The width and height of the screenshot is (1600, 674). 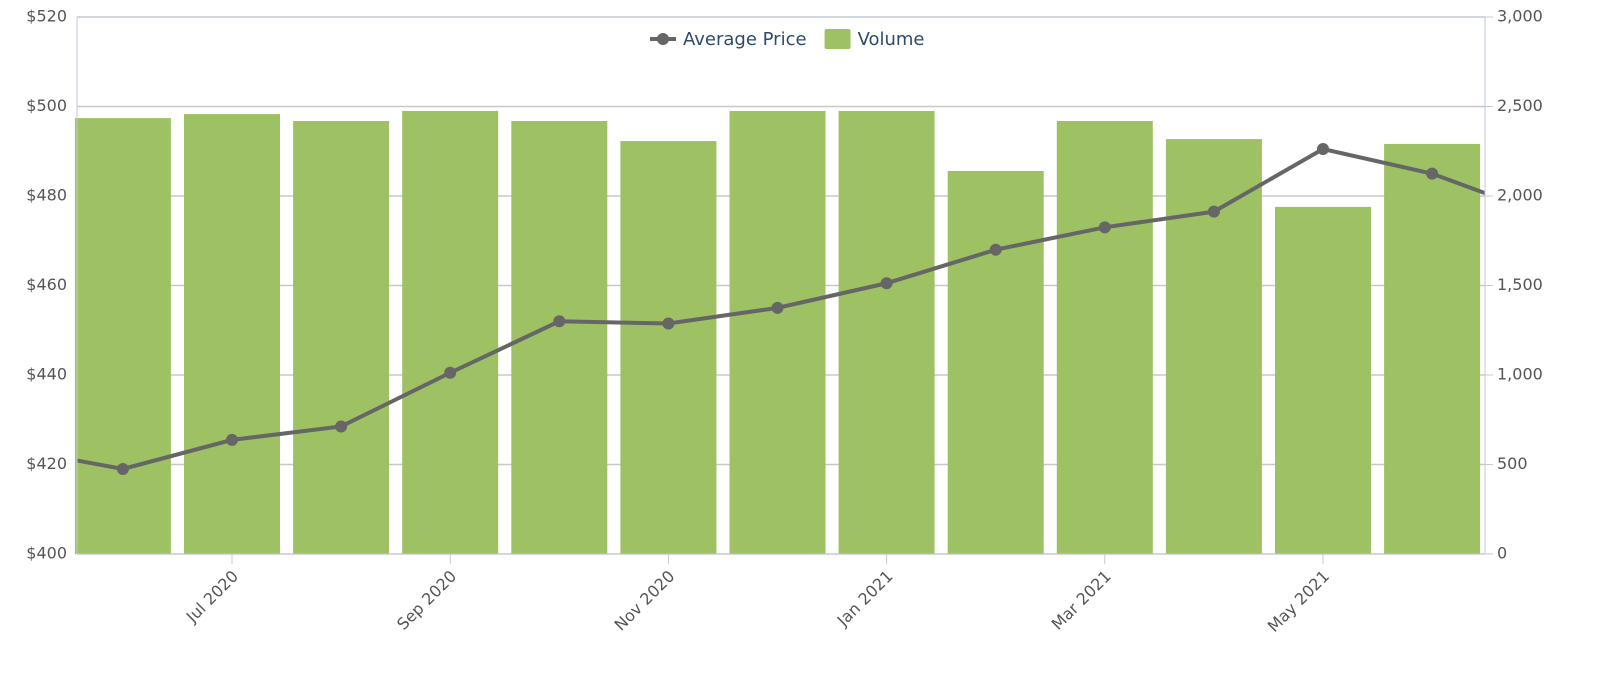 I want to click on y2-tick-label: 0, so click(x=1502, y=553).